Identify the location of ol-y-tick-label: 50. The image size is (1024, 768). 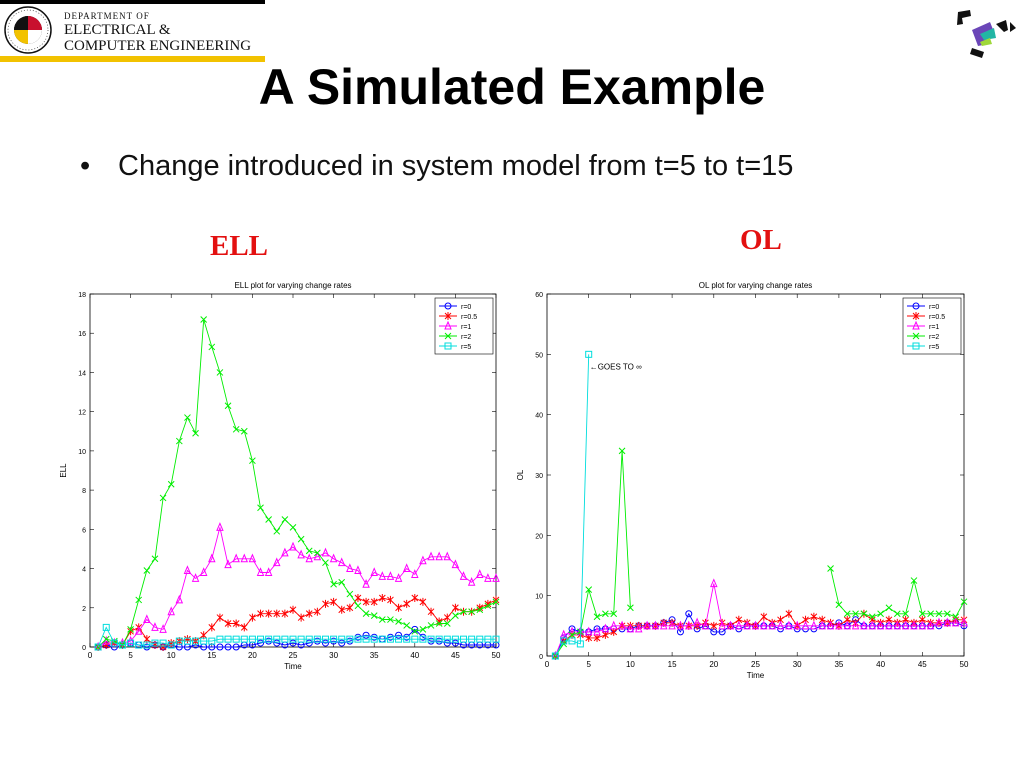
(539, 355).